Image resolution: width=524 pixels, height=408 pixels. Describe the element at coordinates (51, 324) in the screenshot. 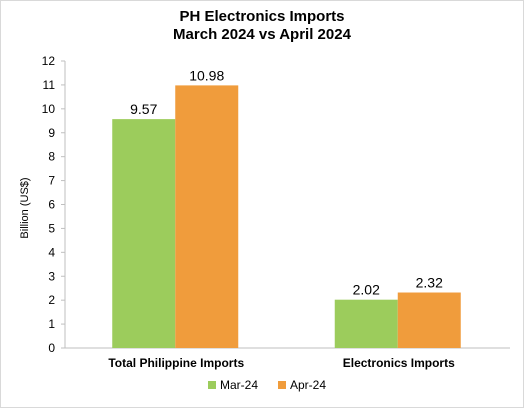

I see `y-tick-label: 1` at that location.